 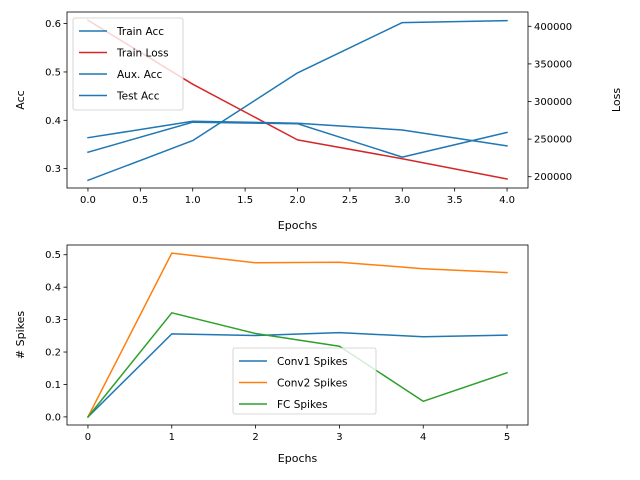 I want to click on y2-tick-label: 250000, so click(x=553, y=140).